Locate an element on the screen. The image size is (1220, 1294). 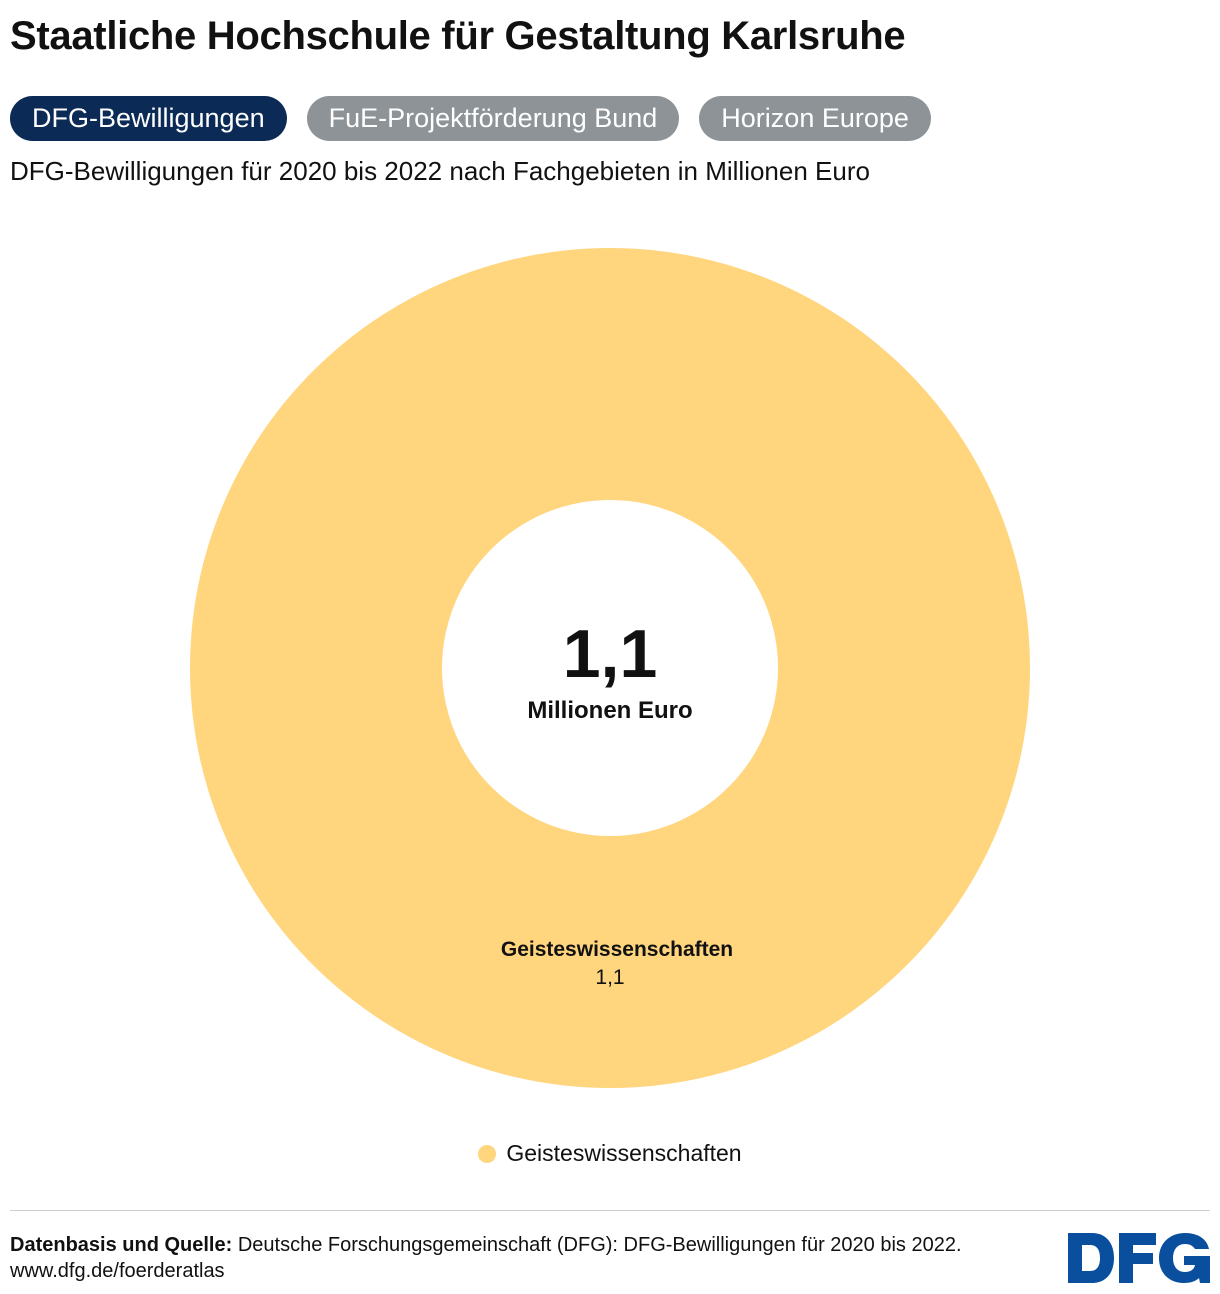
legend-label-geisteswissenschaften: Geisteswissenschaften is located at coordinates (624, 1153).